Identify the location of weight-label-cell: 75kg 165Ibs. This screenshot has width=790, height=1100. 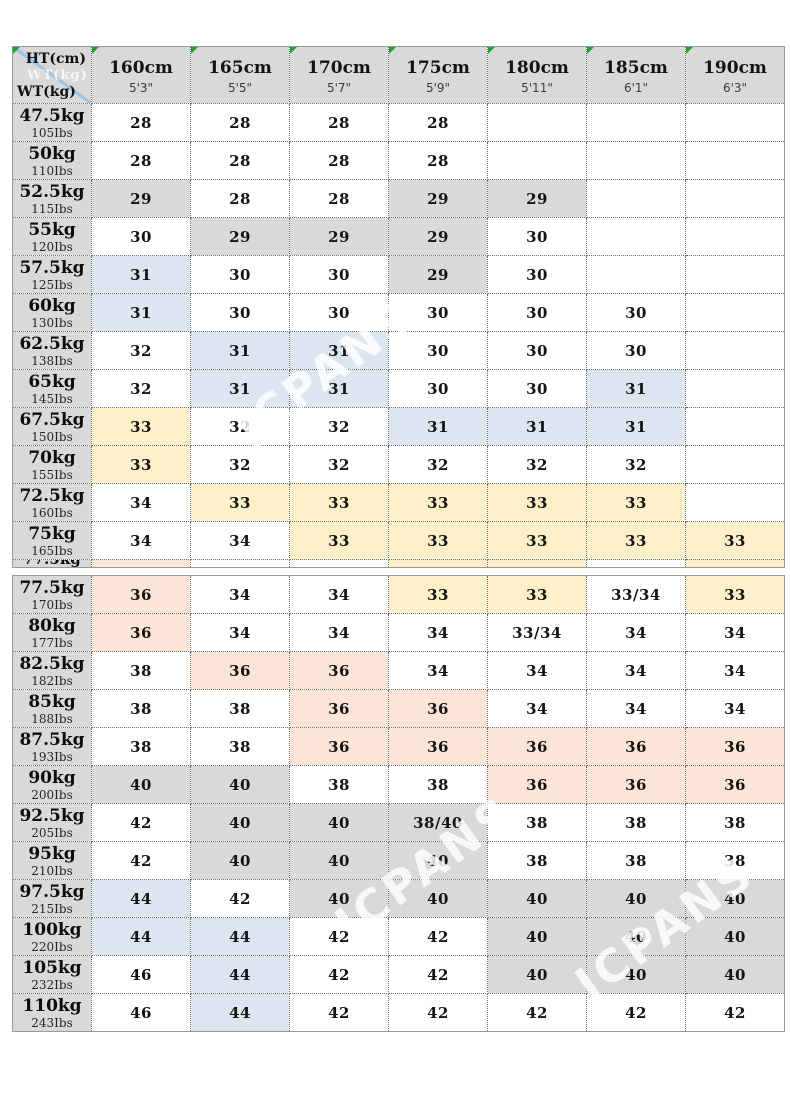
(52, 540).